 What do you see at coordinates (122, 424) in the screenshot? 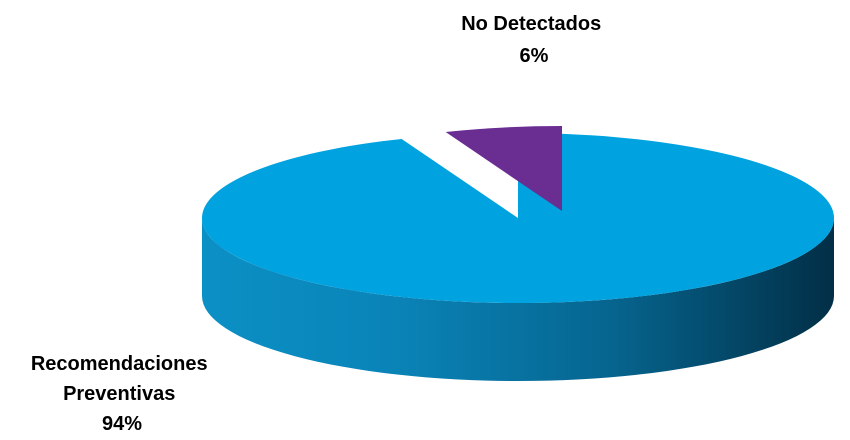
I see `label-recomendaciones-percent: 94%` at bounding box center [122, 424].